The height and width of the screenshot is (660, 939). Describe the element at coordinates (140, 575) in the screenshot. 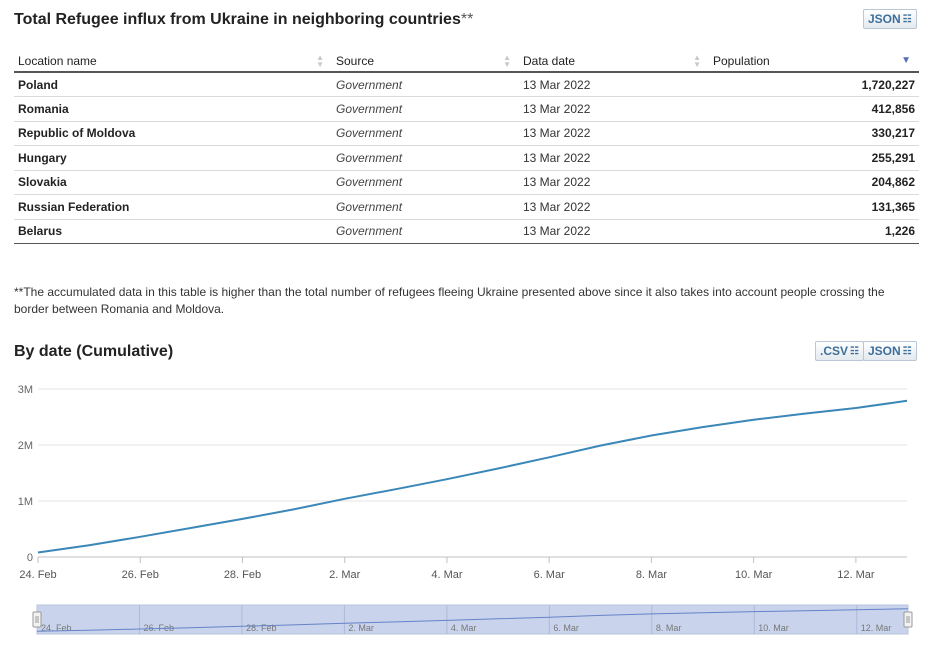

I see `x-tick-label: 26. Feb` at that location.